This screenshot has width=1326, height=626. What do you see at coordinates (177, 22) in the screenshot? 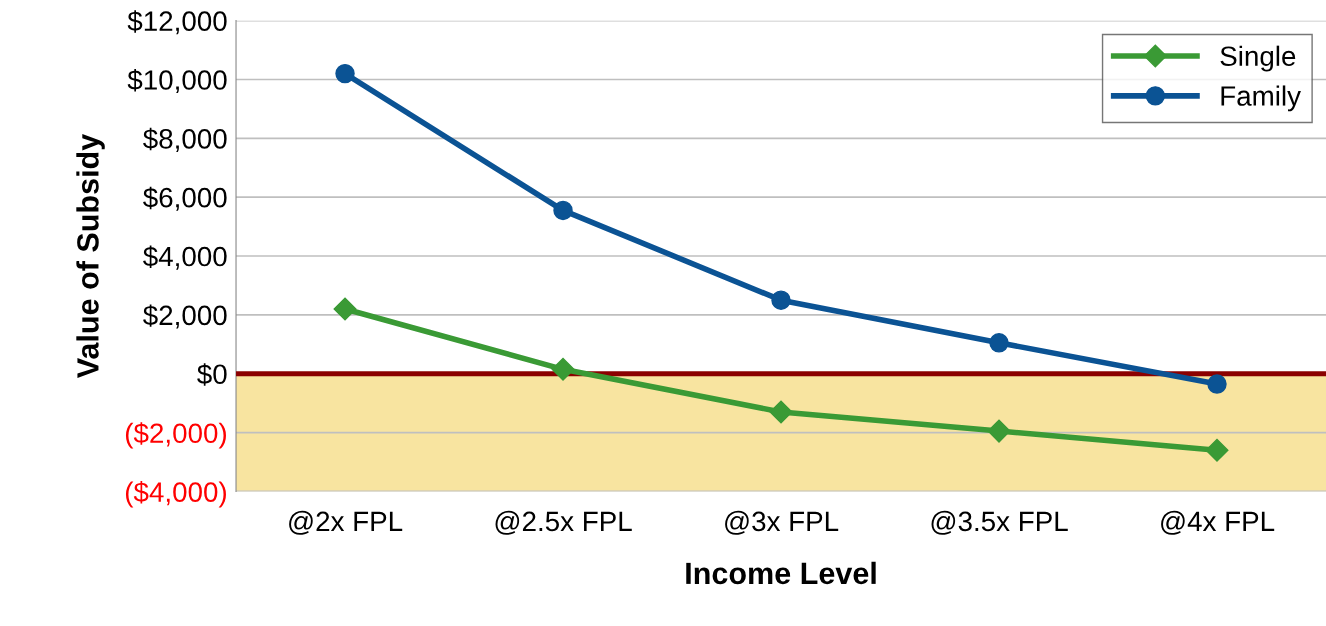
I see `y-tick-label: $12,000` at bounding box center [177, 22].